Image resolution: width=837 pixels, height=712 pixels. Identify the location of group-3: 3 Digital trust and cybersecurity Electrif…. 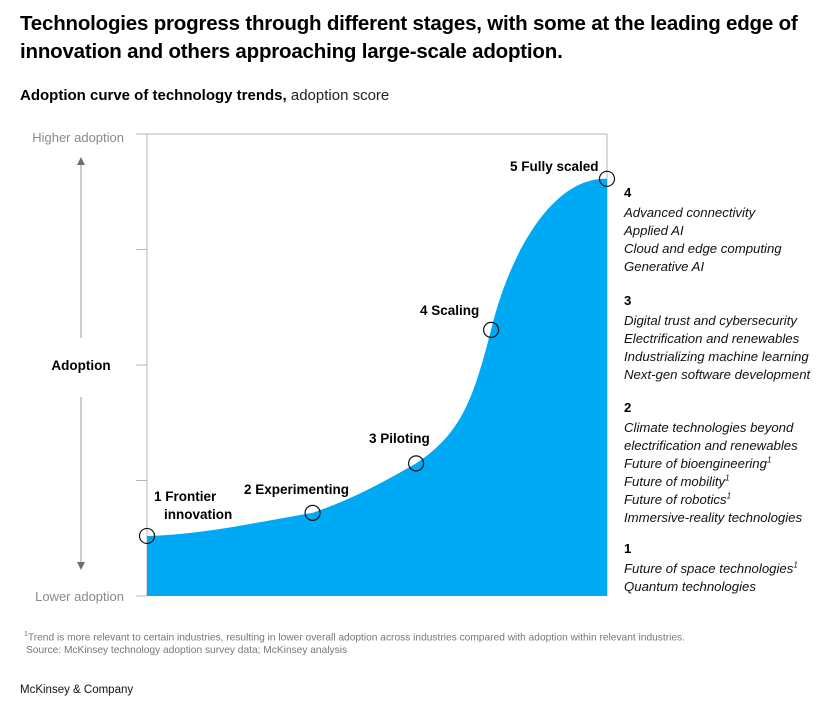
(717, 338).